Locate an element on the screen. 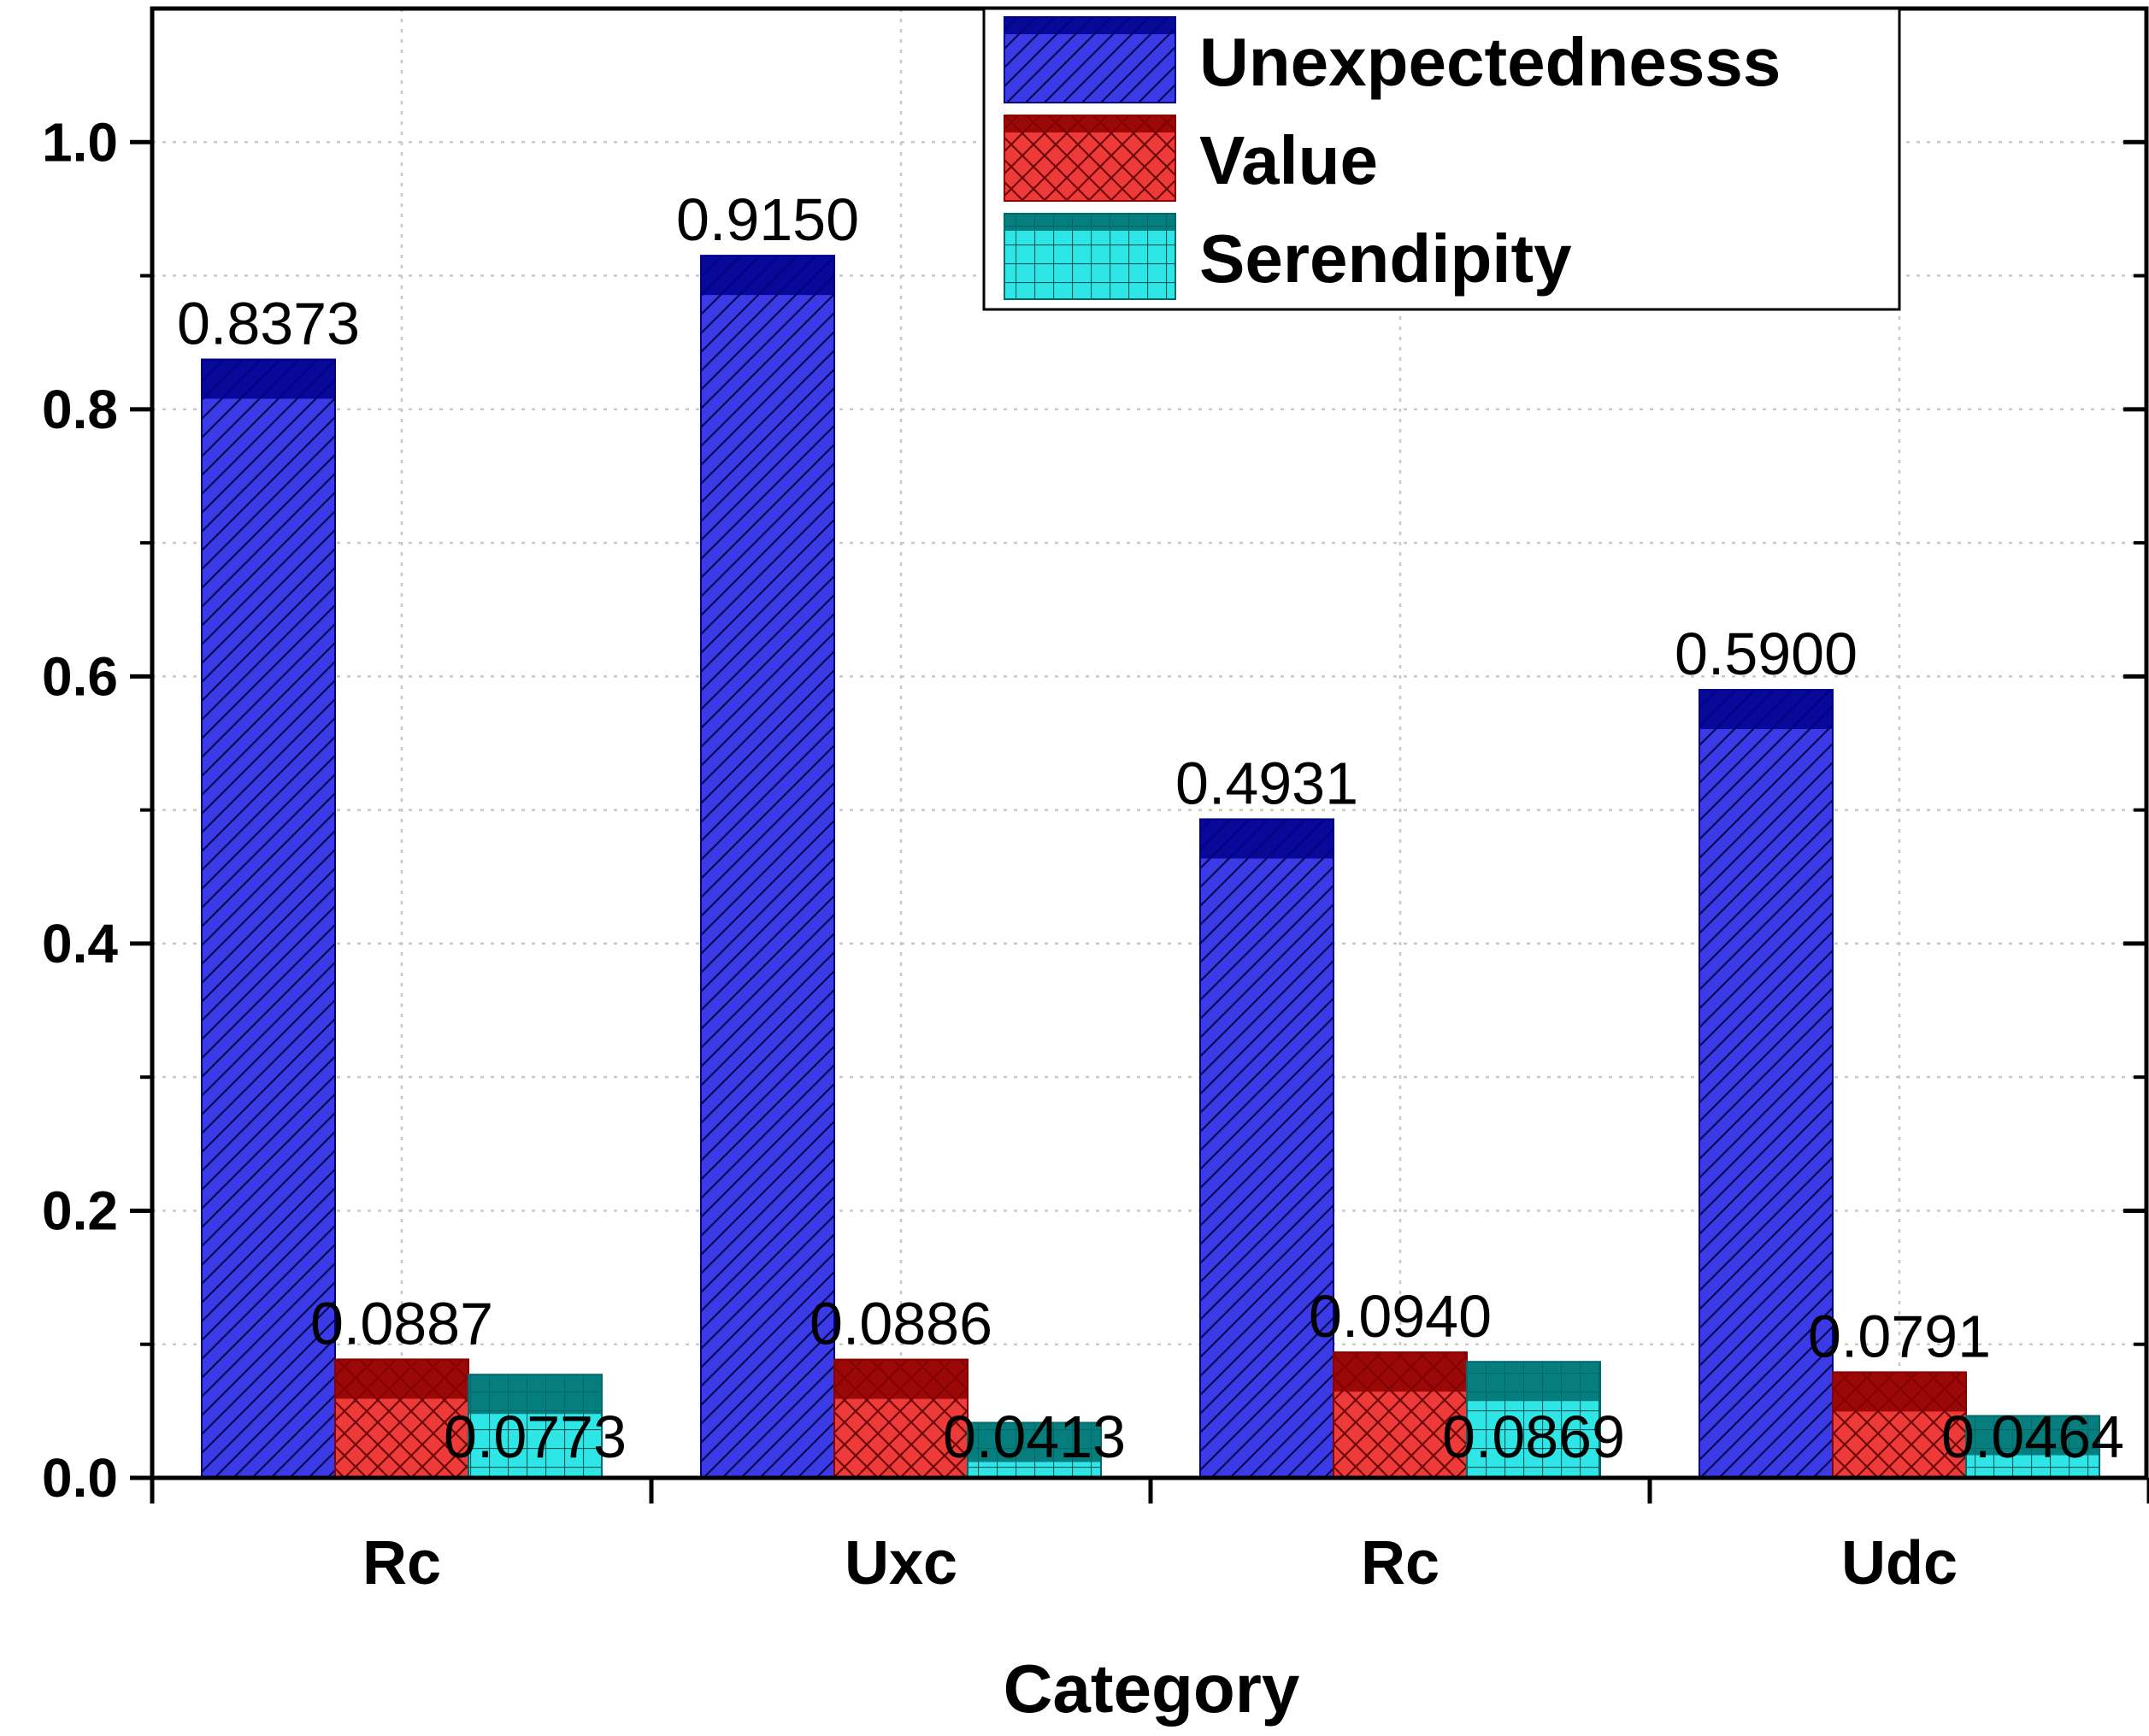 Image resolution: width=2149 pixels, height=1736 pixels. value-label: 0.0886 is located at coordinates (901, 1324).